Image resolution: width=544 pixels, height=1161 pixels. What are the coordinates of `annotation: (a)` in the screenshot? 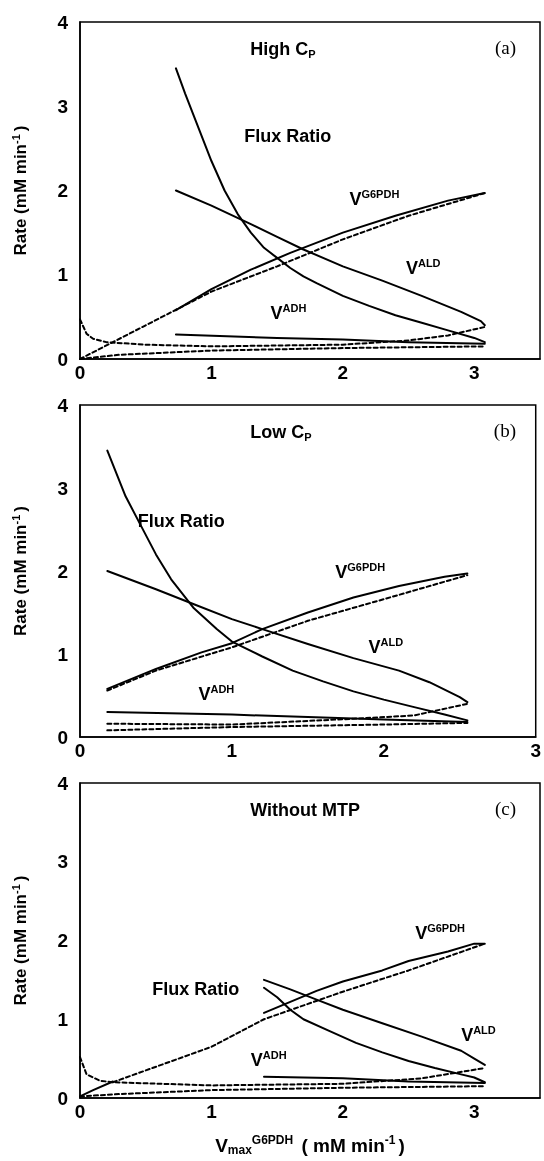 It's located at (505, 48).